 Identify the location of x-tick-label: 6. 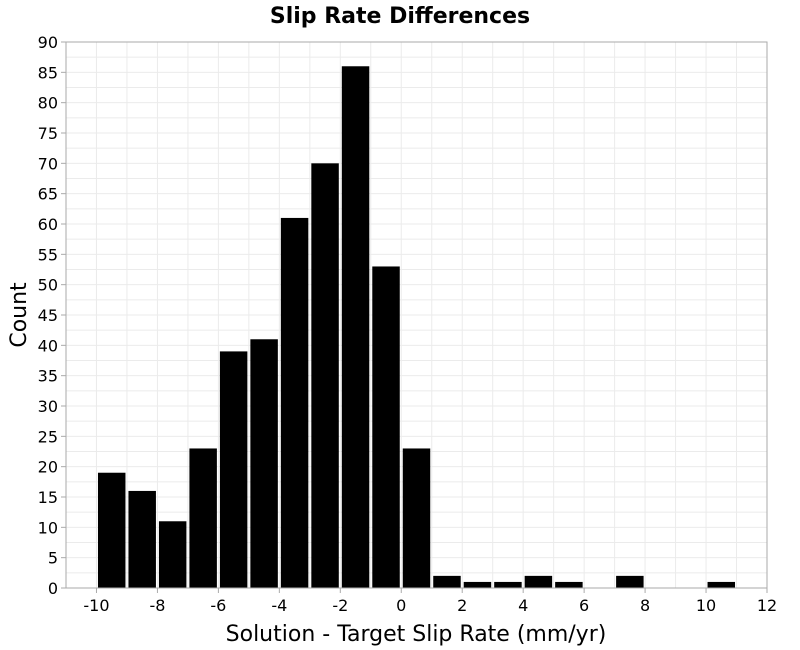
(584, 605).